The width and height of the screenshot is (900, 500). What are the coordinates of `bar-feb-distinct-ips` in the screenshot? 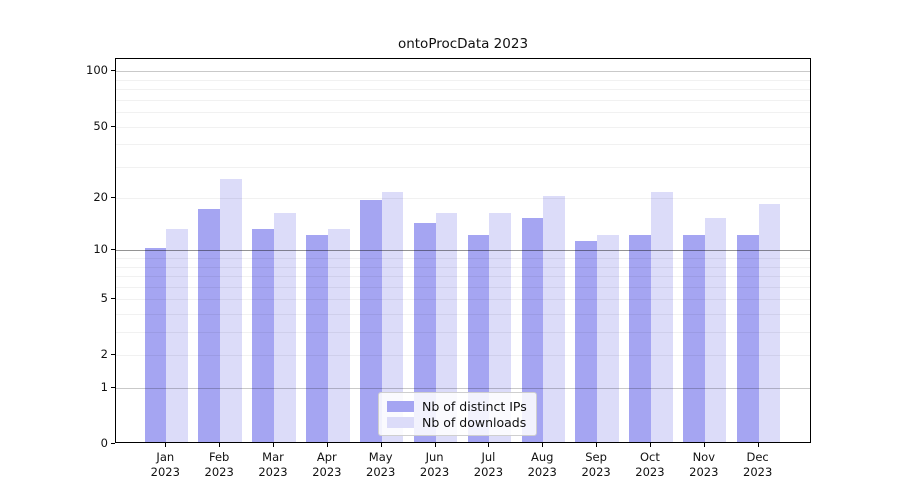 It's located at (209, 325).